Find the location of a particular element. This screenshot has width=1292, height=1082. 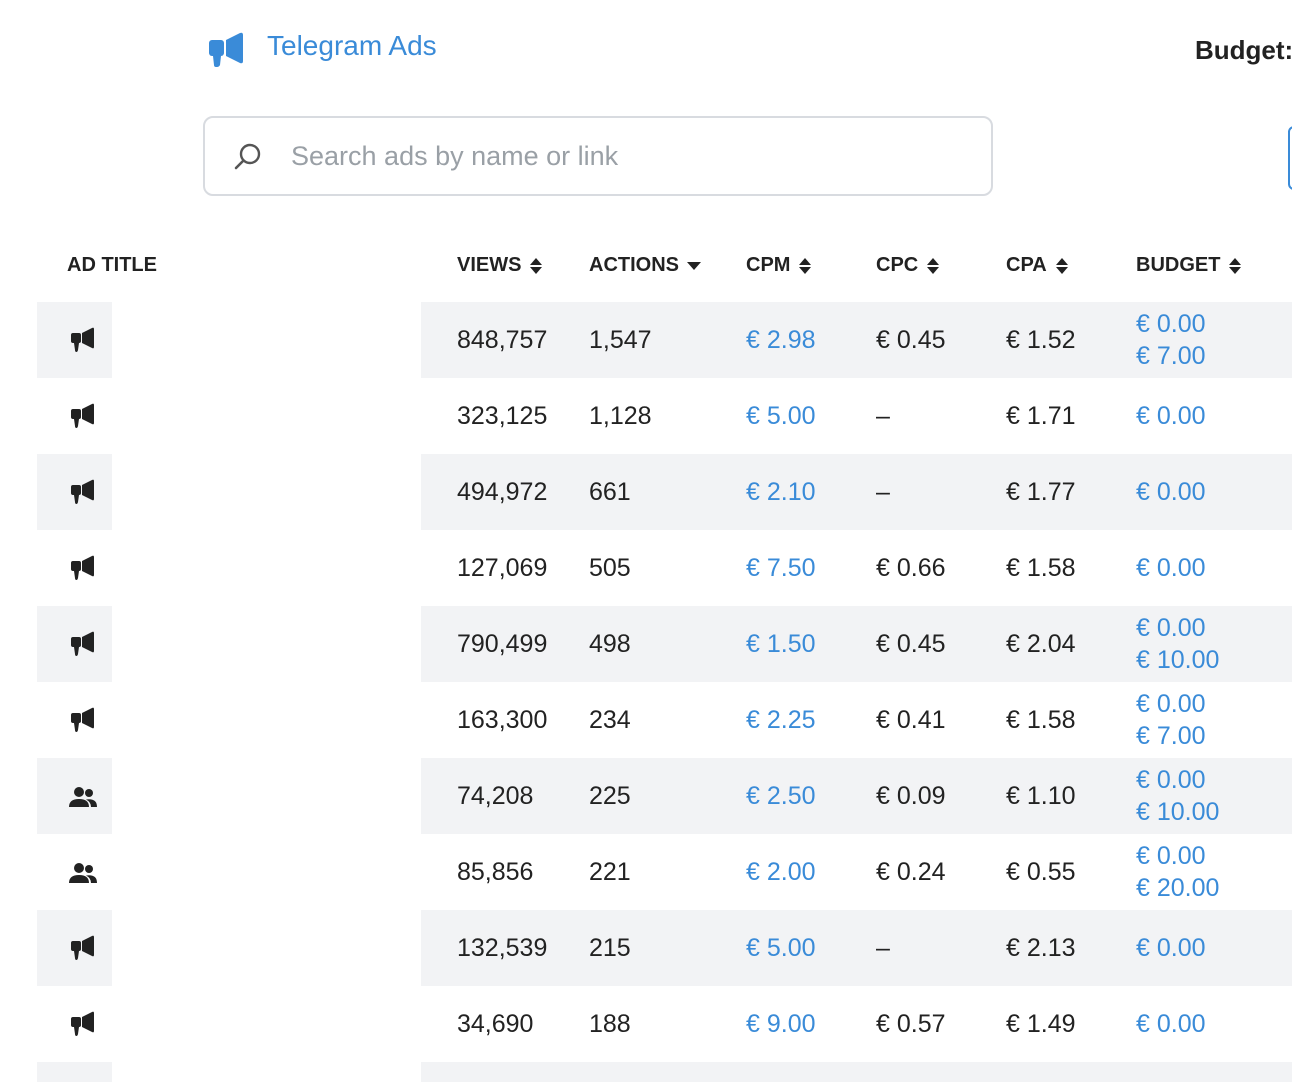

cell-budget: € 0.00 € 20.00 is located at coordinates (1177, 872).